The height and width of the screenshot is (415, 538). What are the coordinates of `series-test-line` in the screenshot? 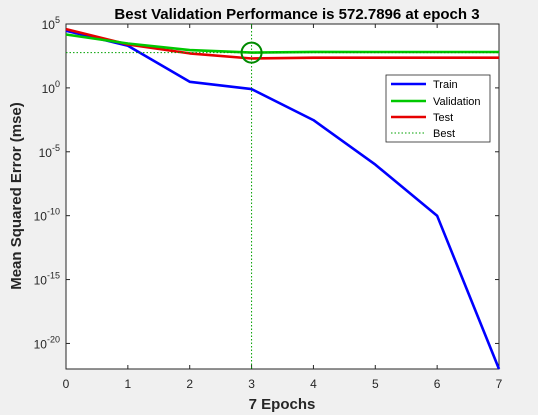 It's located at (282, 43).